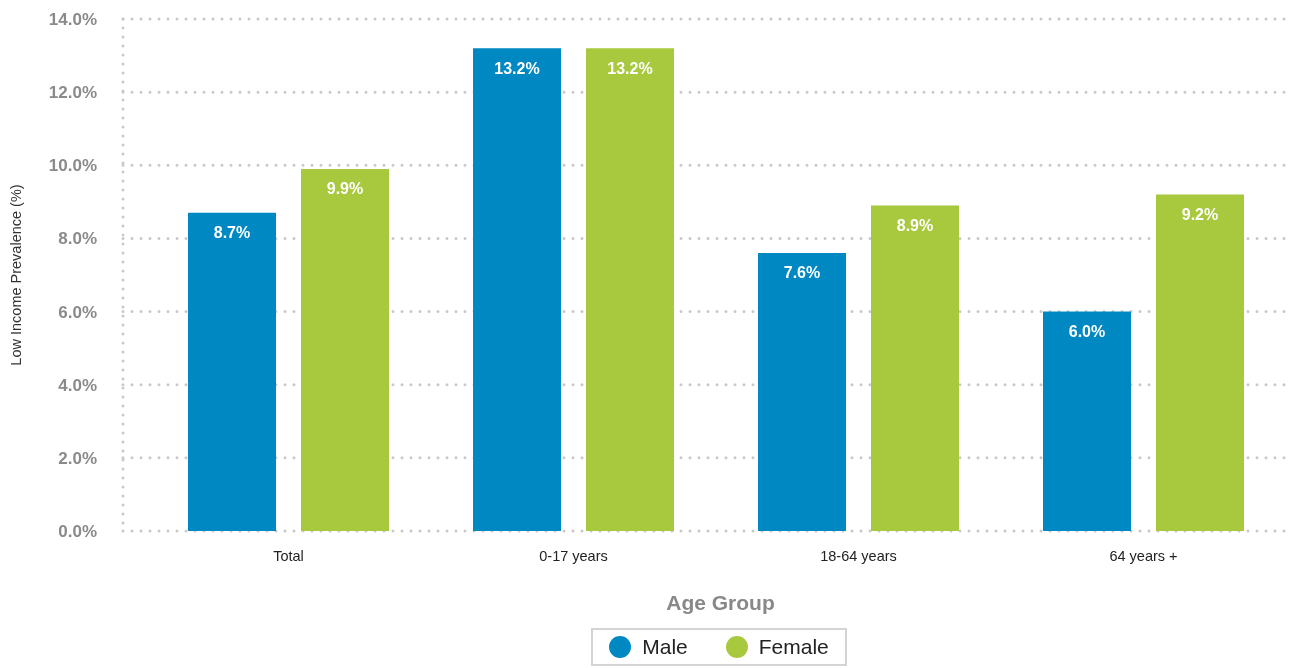 The height and width of the screenshot is (668, 1298). What do you see at coordinates (77, 458) in the screenshot?
I see `y-tick-label: 2.0%` at bounding box center [77, 458].